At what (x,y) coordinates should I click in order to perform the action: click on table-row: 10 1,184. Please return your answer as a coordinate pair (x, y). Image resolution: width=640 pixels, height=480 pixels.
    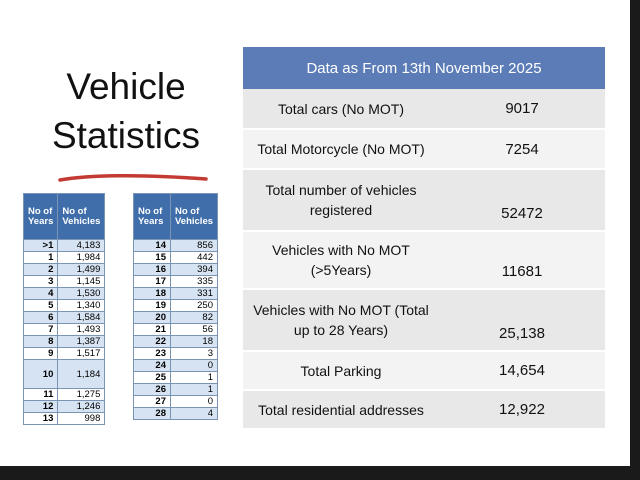
    Looking at the image, I should click on (64, 374).